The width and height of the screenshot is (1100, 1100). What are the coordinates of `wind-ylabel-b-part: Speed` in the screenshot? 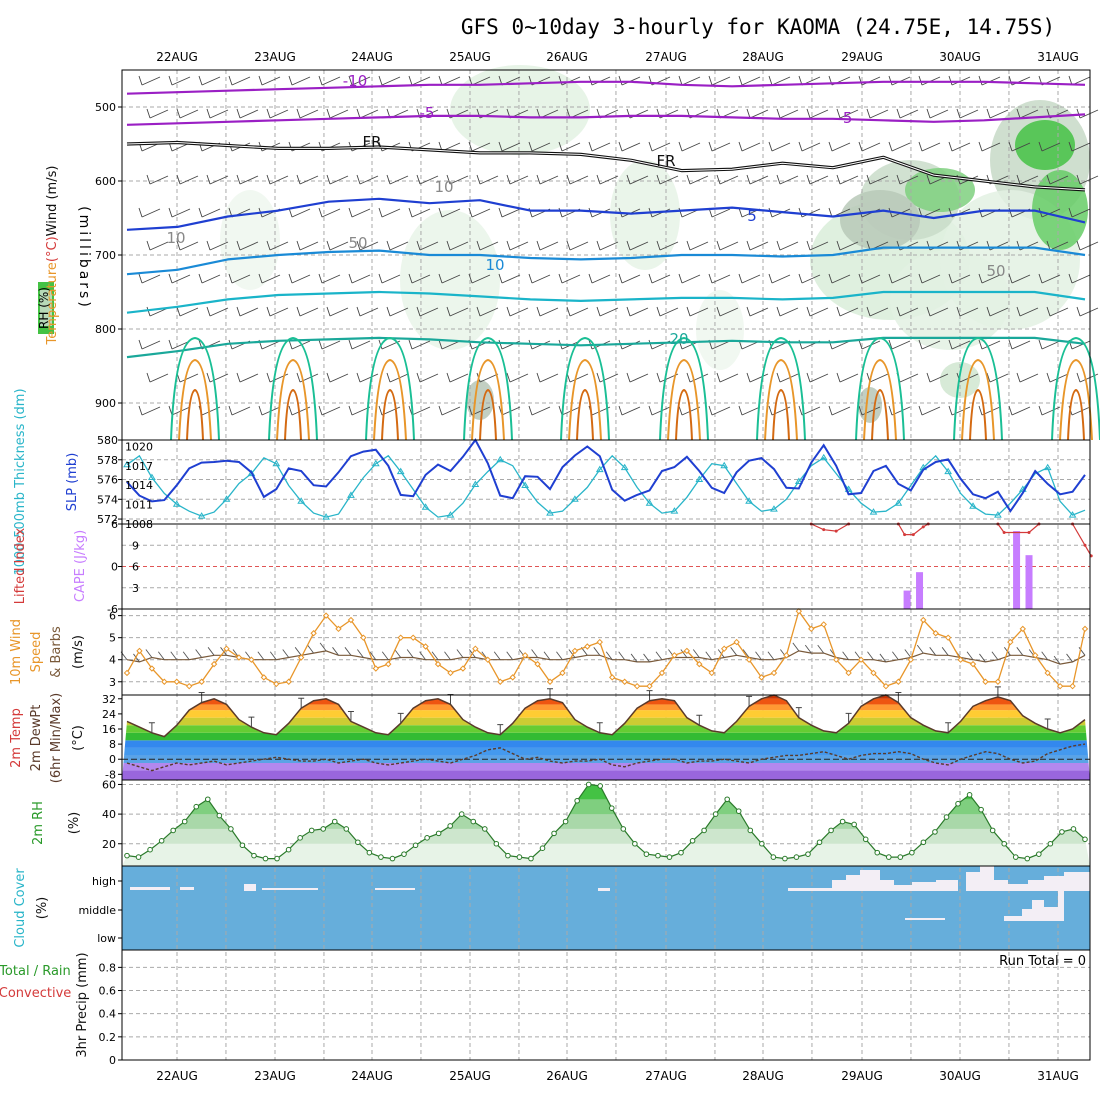 It's located at (36, 652).